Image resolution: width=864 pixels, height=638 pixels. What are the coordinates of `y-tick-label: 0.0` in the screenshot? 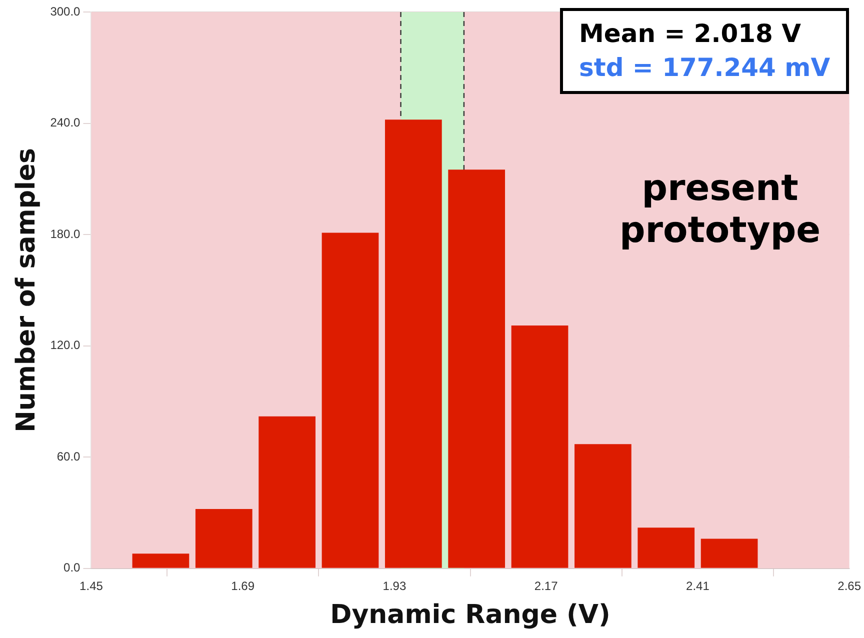 It's located at (72, 567).